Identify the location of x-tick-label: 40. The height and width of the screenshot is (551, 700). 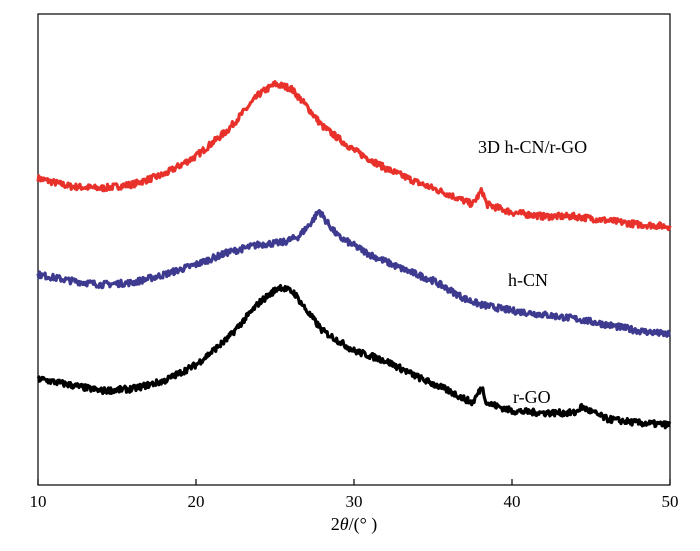
(512, 501).